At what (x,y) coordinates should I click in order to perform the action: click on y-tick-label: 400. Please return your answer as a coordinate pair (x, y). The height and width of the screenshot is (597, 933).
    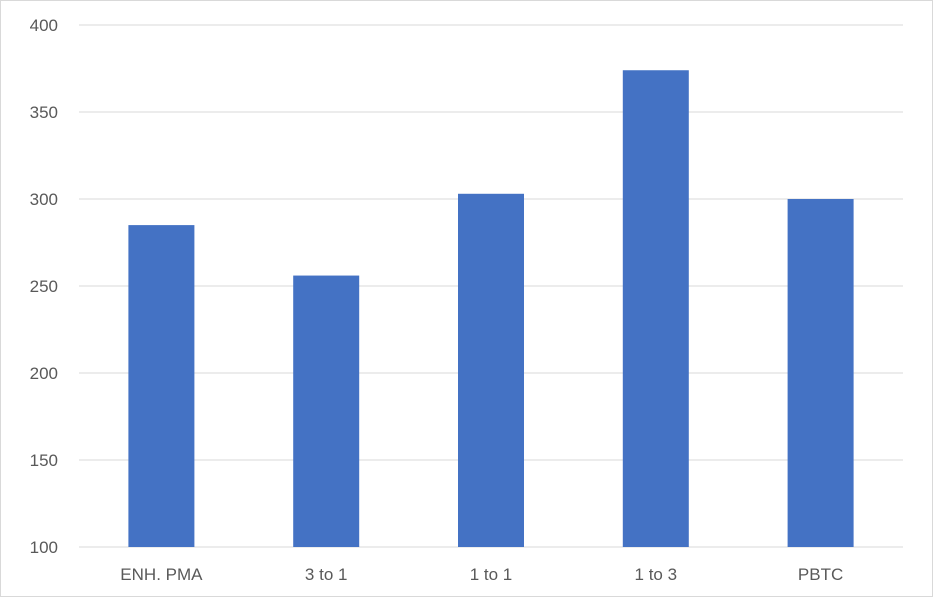
    Looking at the image, I should click on (44, 25).